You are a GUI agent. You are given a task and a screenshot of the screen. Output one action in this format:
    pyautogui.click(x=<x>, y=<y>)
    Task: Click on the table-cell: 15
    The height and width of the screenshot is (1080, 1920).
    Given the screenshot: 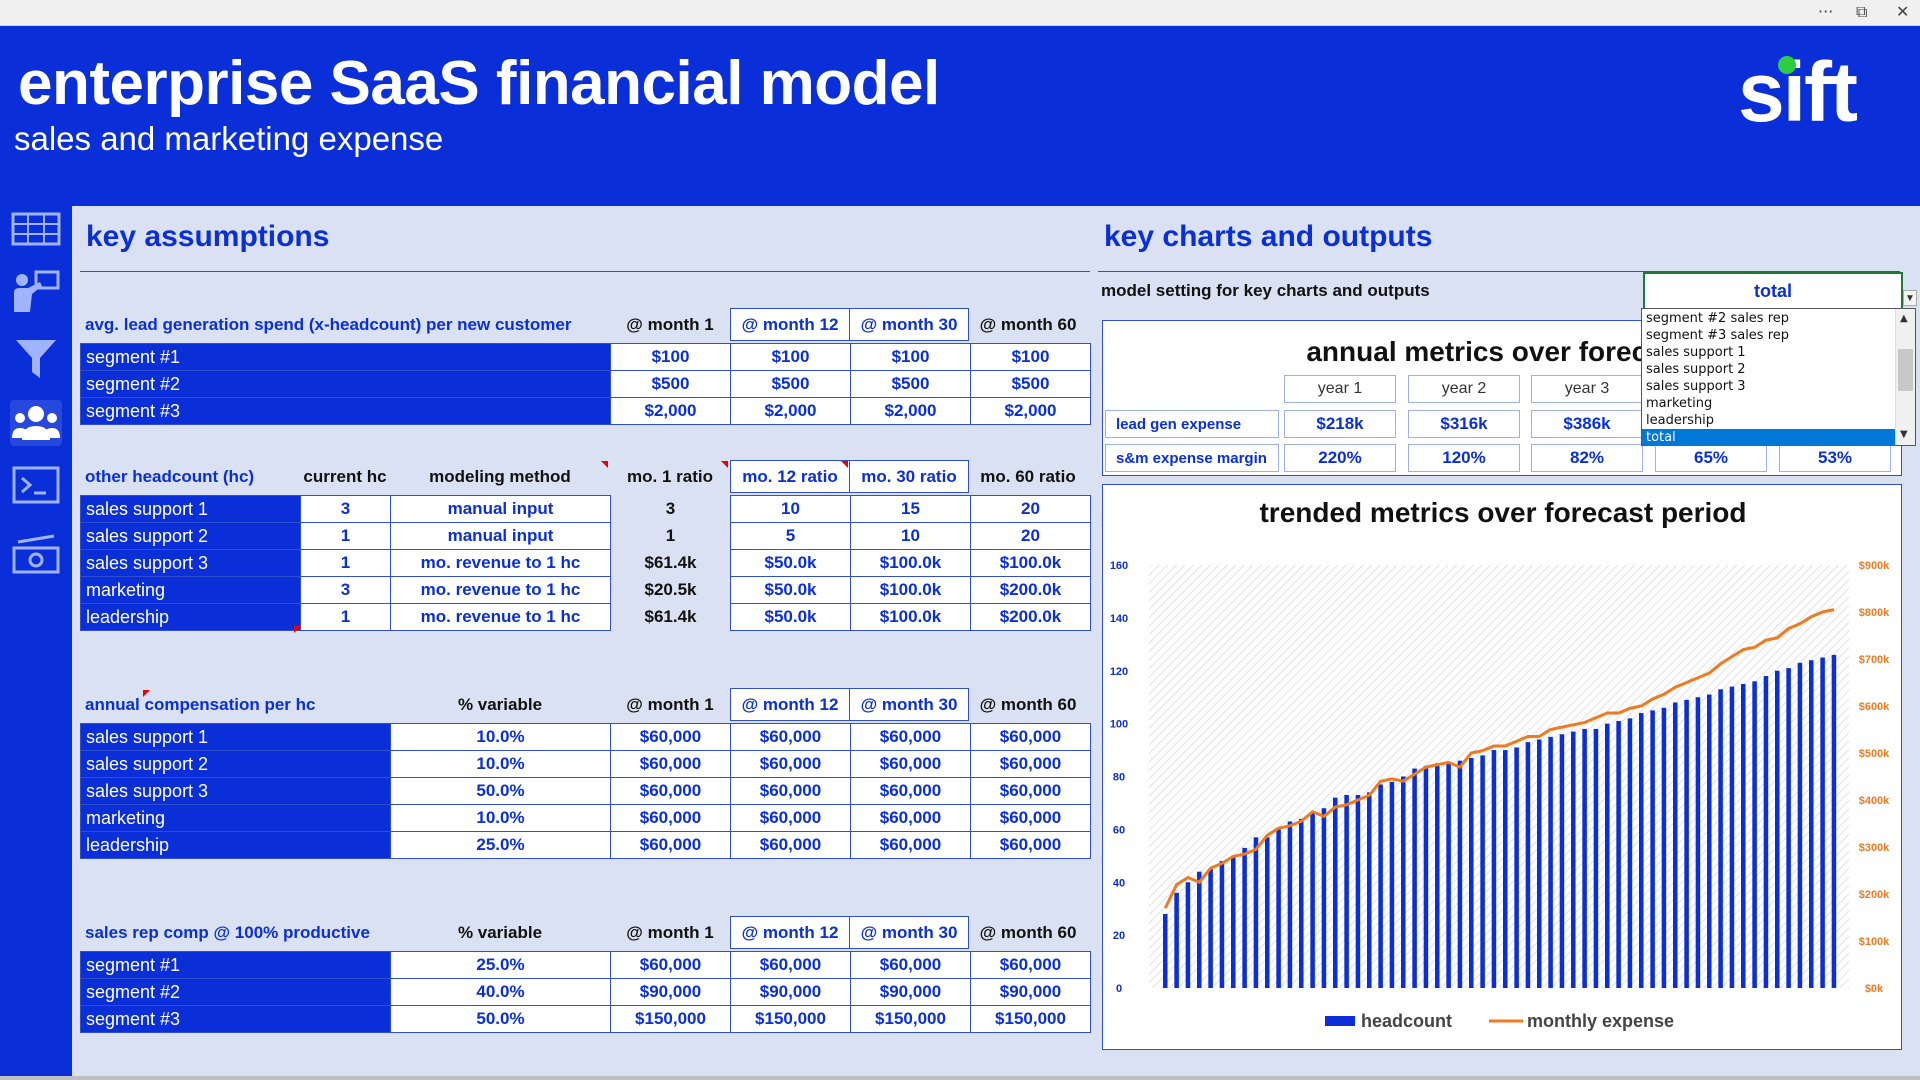 What is the action you would take?
    pyautogui.click(x=910, y=509)
    